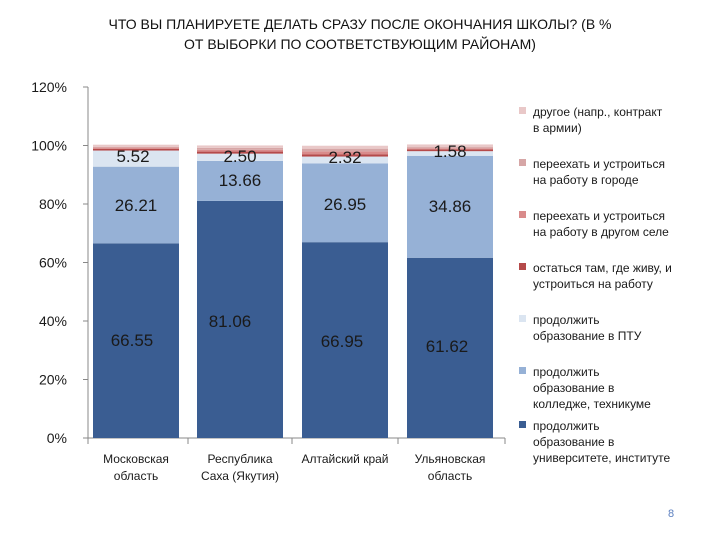  I want to click on data-label: 26.95, so click(345, 204).